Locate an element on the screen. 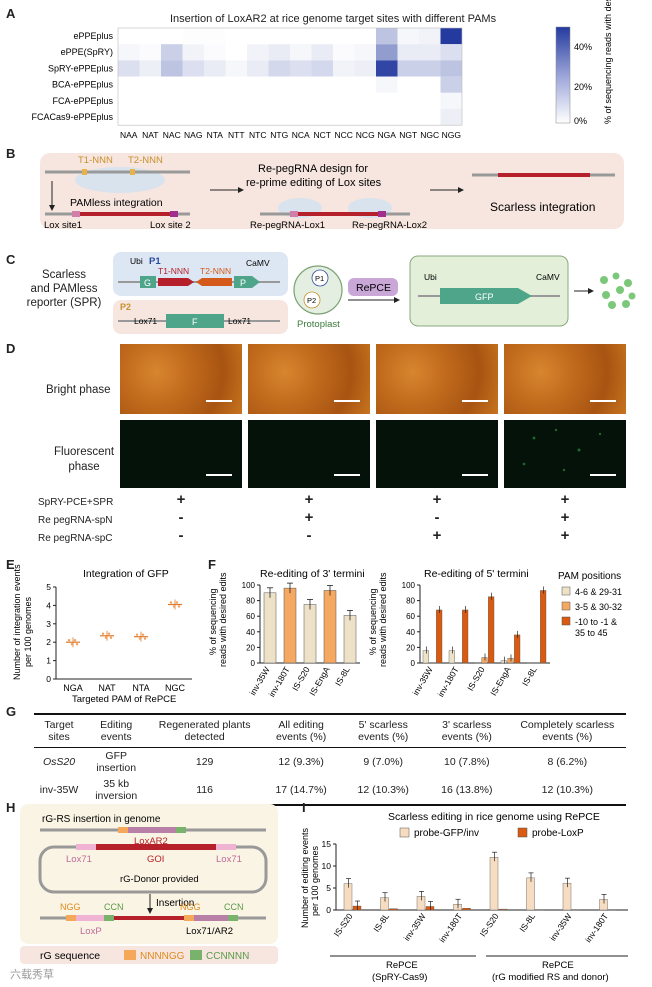 The height and width of the screenshot is (987, 652). colorbar-tick-40: 40% is located at coordinates (583, 47).